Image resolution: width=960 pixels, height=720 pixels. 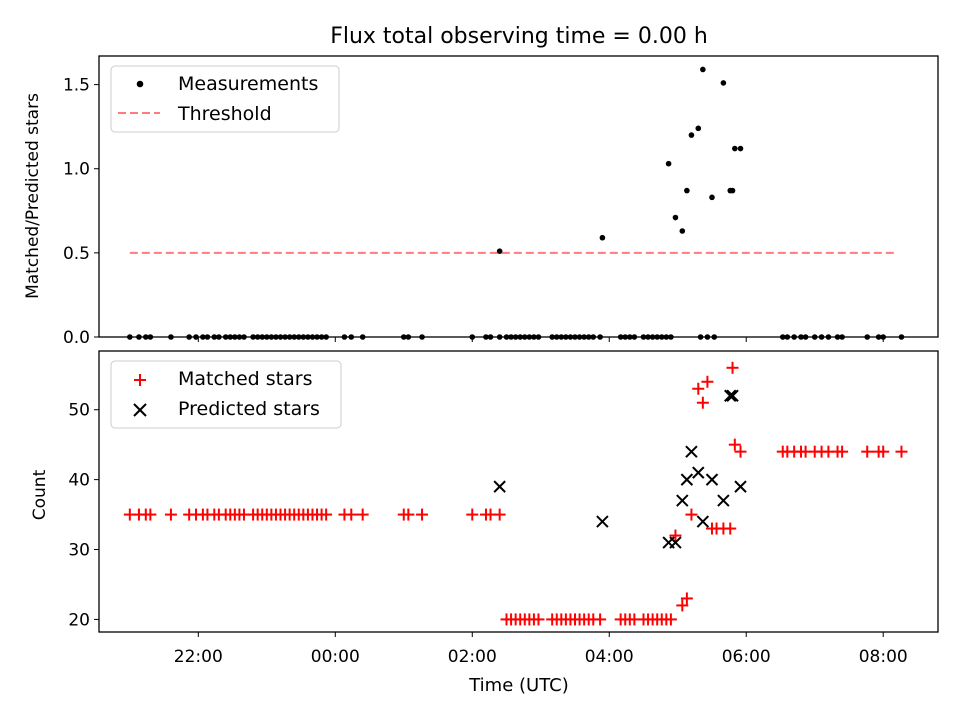 I want to click on legend-threshold-label: Threshold, so click(x=224, y=114).